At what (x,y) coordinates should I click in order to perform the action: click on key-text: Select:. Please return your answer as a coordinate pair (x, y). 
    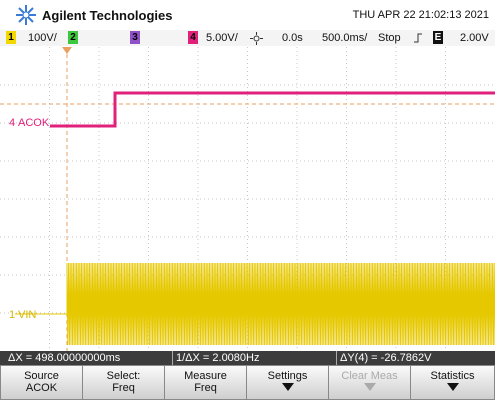
    Looking at the image, I should click on (123, 376).